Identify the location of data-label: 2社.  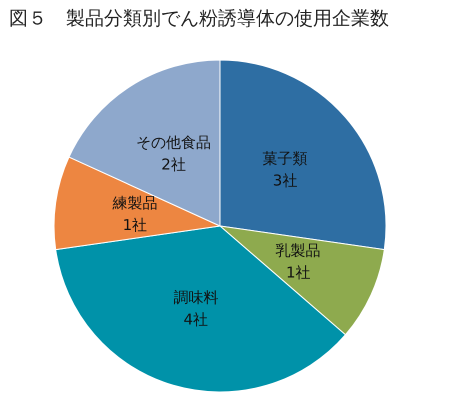
(173, 165).